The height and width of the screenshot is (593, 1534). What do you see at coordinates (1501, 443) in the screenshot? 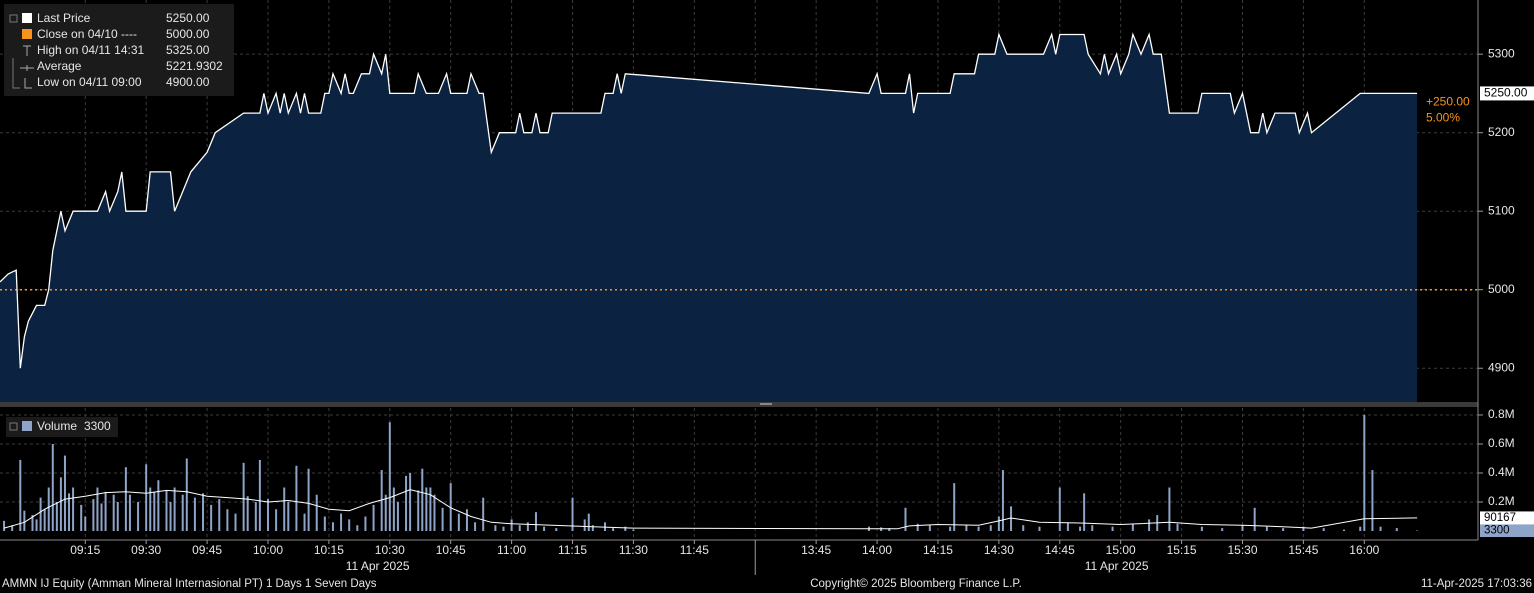
I see `y-tick-label: 0.6M` at bounding box center [1501, 443].